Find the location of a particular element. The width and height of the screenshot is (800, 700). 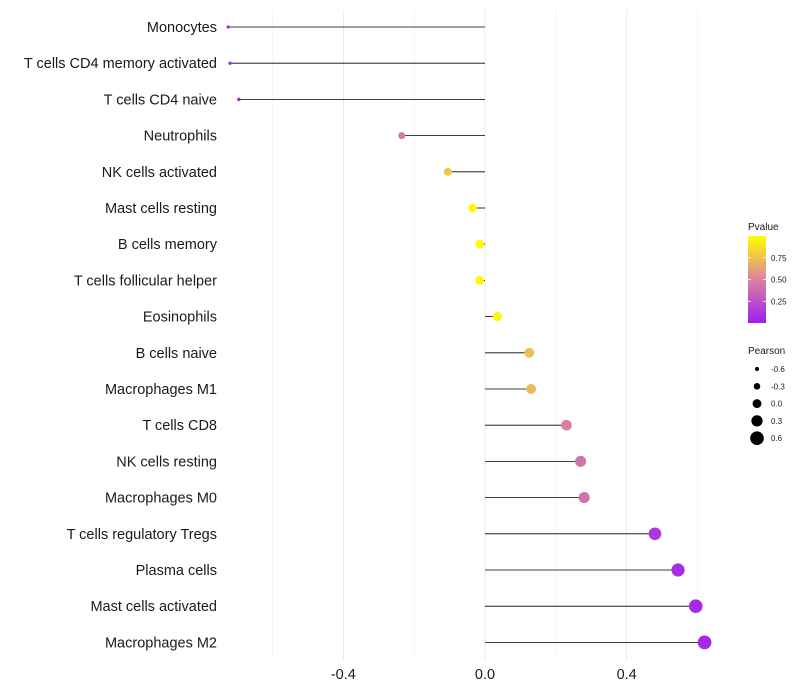

x-tick-label: 0.0 is located at coordinates (485, 675).